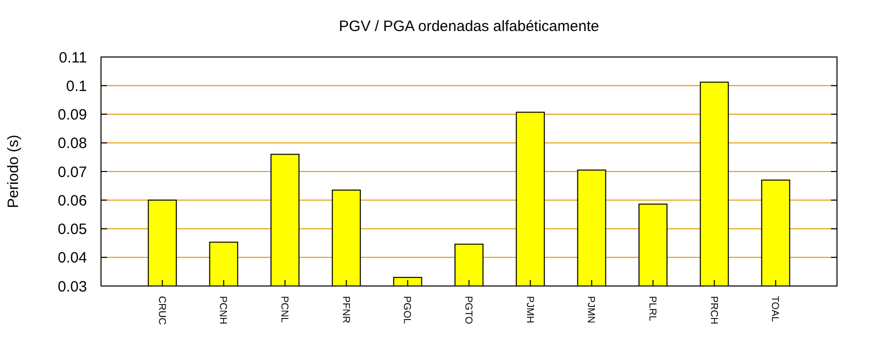  Describe the element at coordinates (713, 310) in the screenshot. I see `x-tick-label: PRCH` at that location.